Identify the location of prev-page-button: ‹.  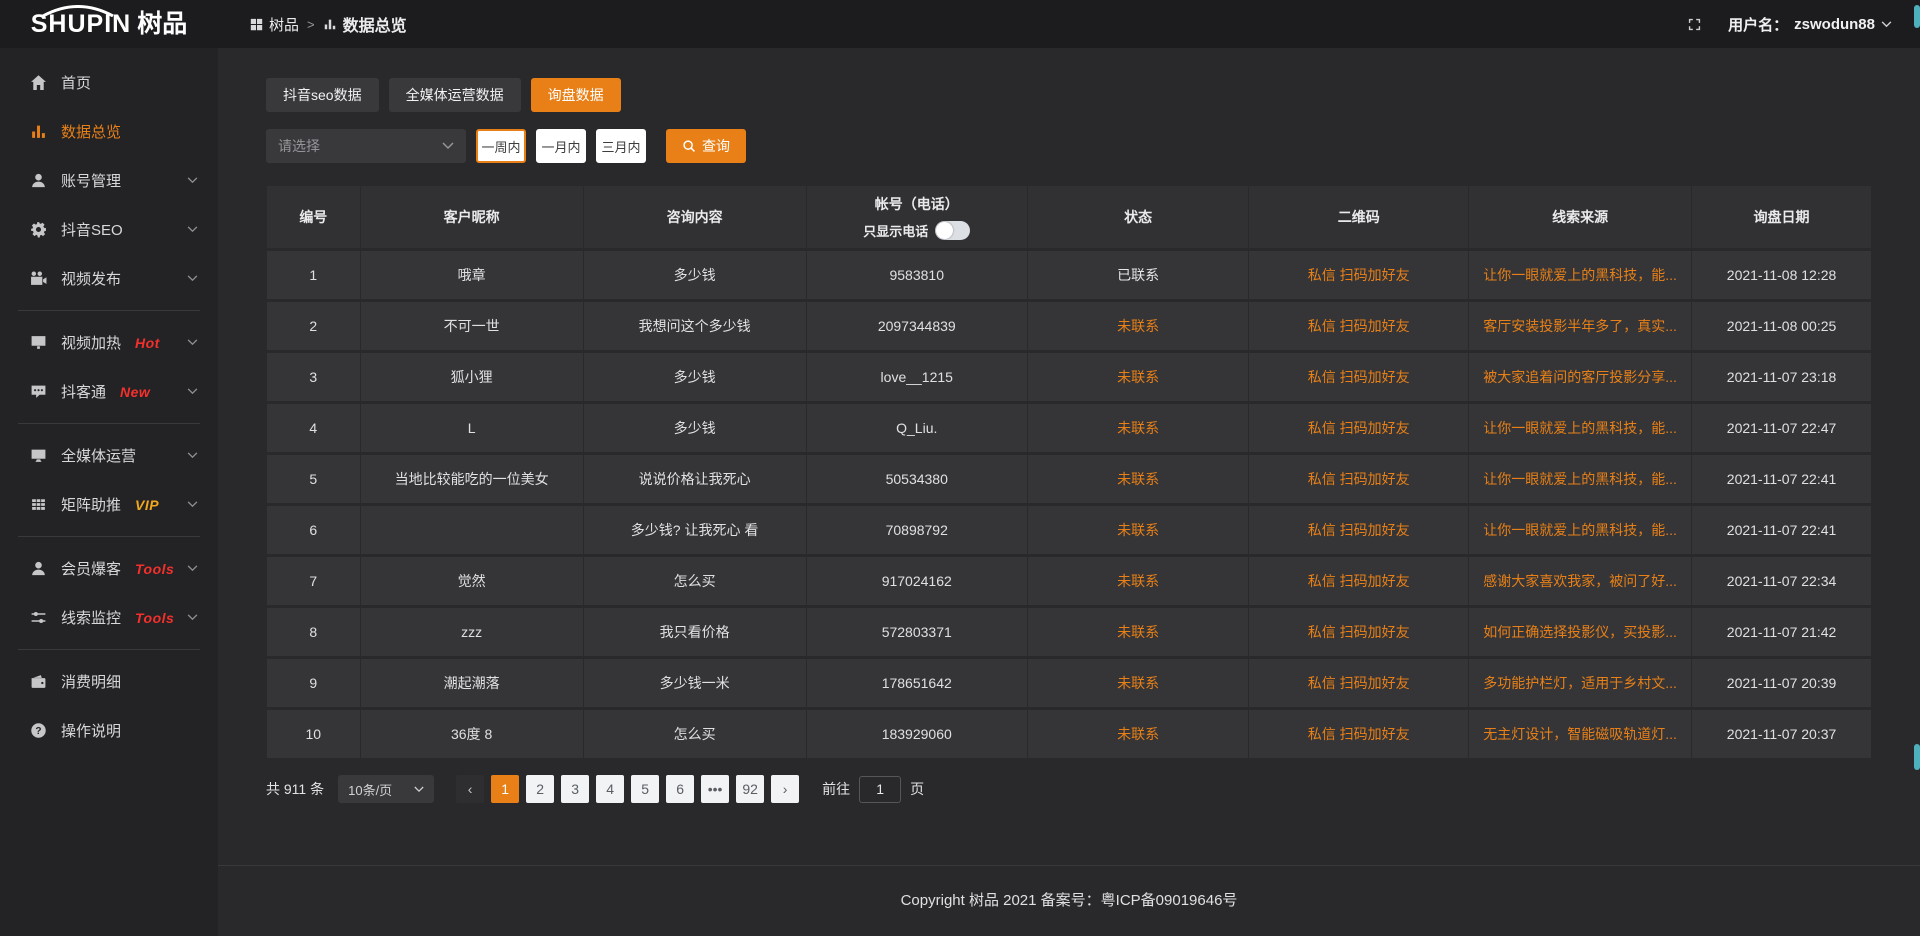
(470, 789).